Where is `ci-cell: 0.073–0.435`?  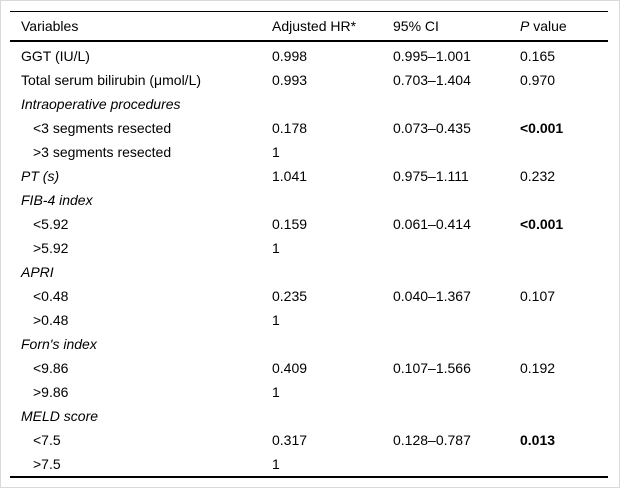 ci-cell: 0.073–0.435 is located at coordinates (432, 128).